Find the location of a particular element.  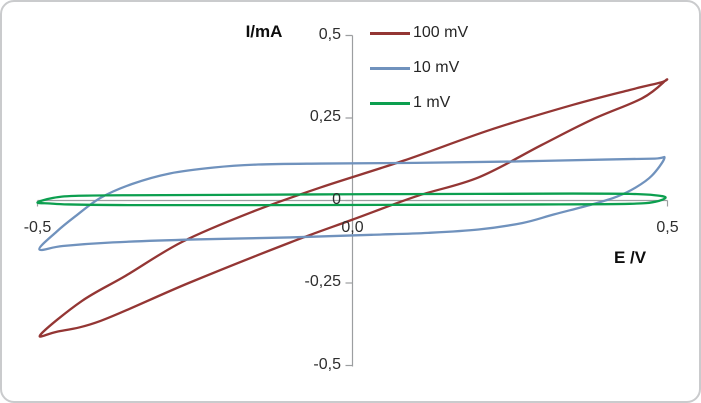

y-tick-label: 0,5 is located at coordinates (329, 34).